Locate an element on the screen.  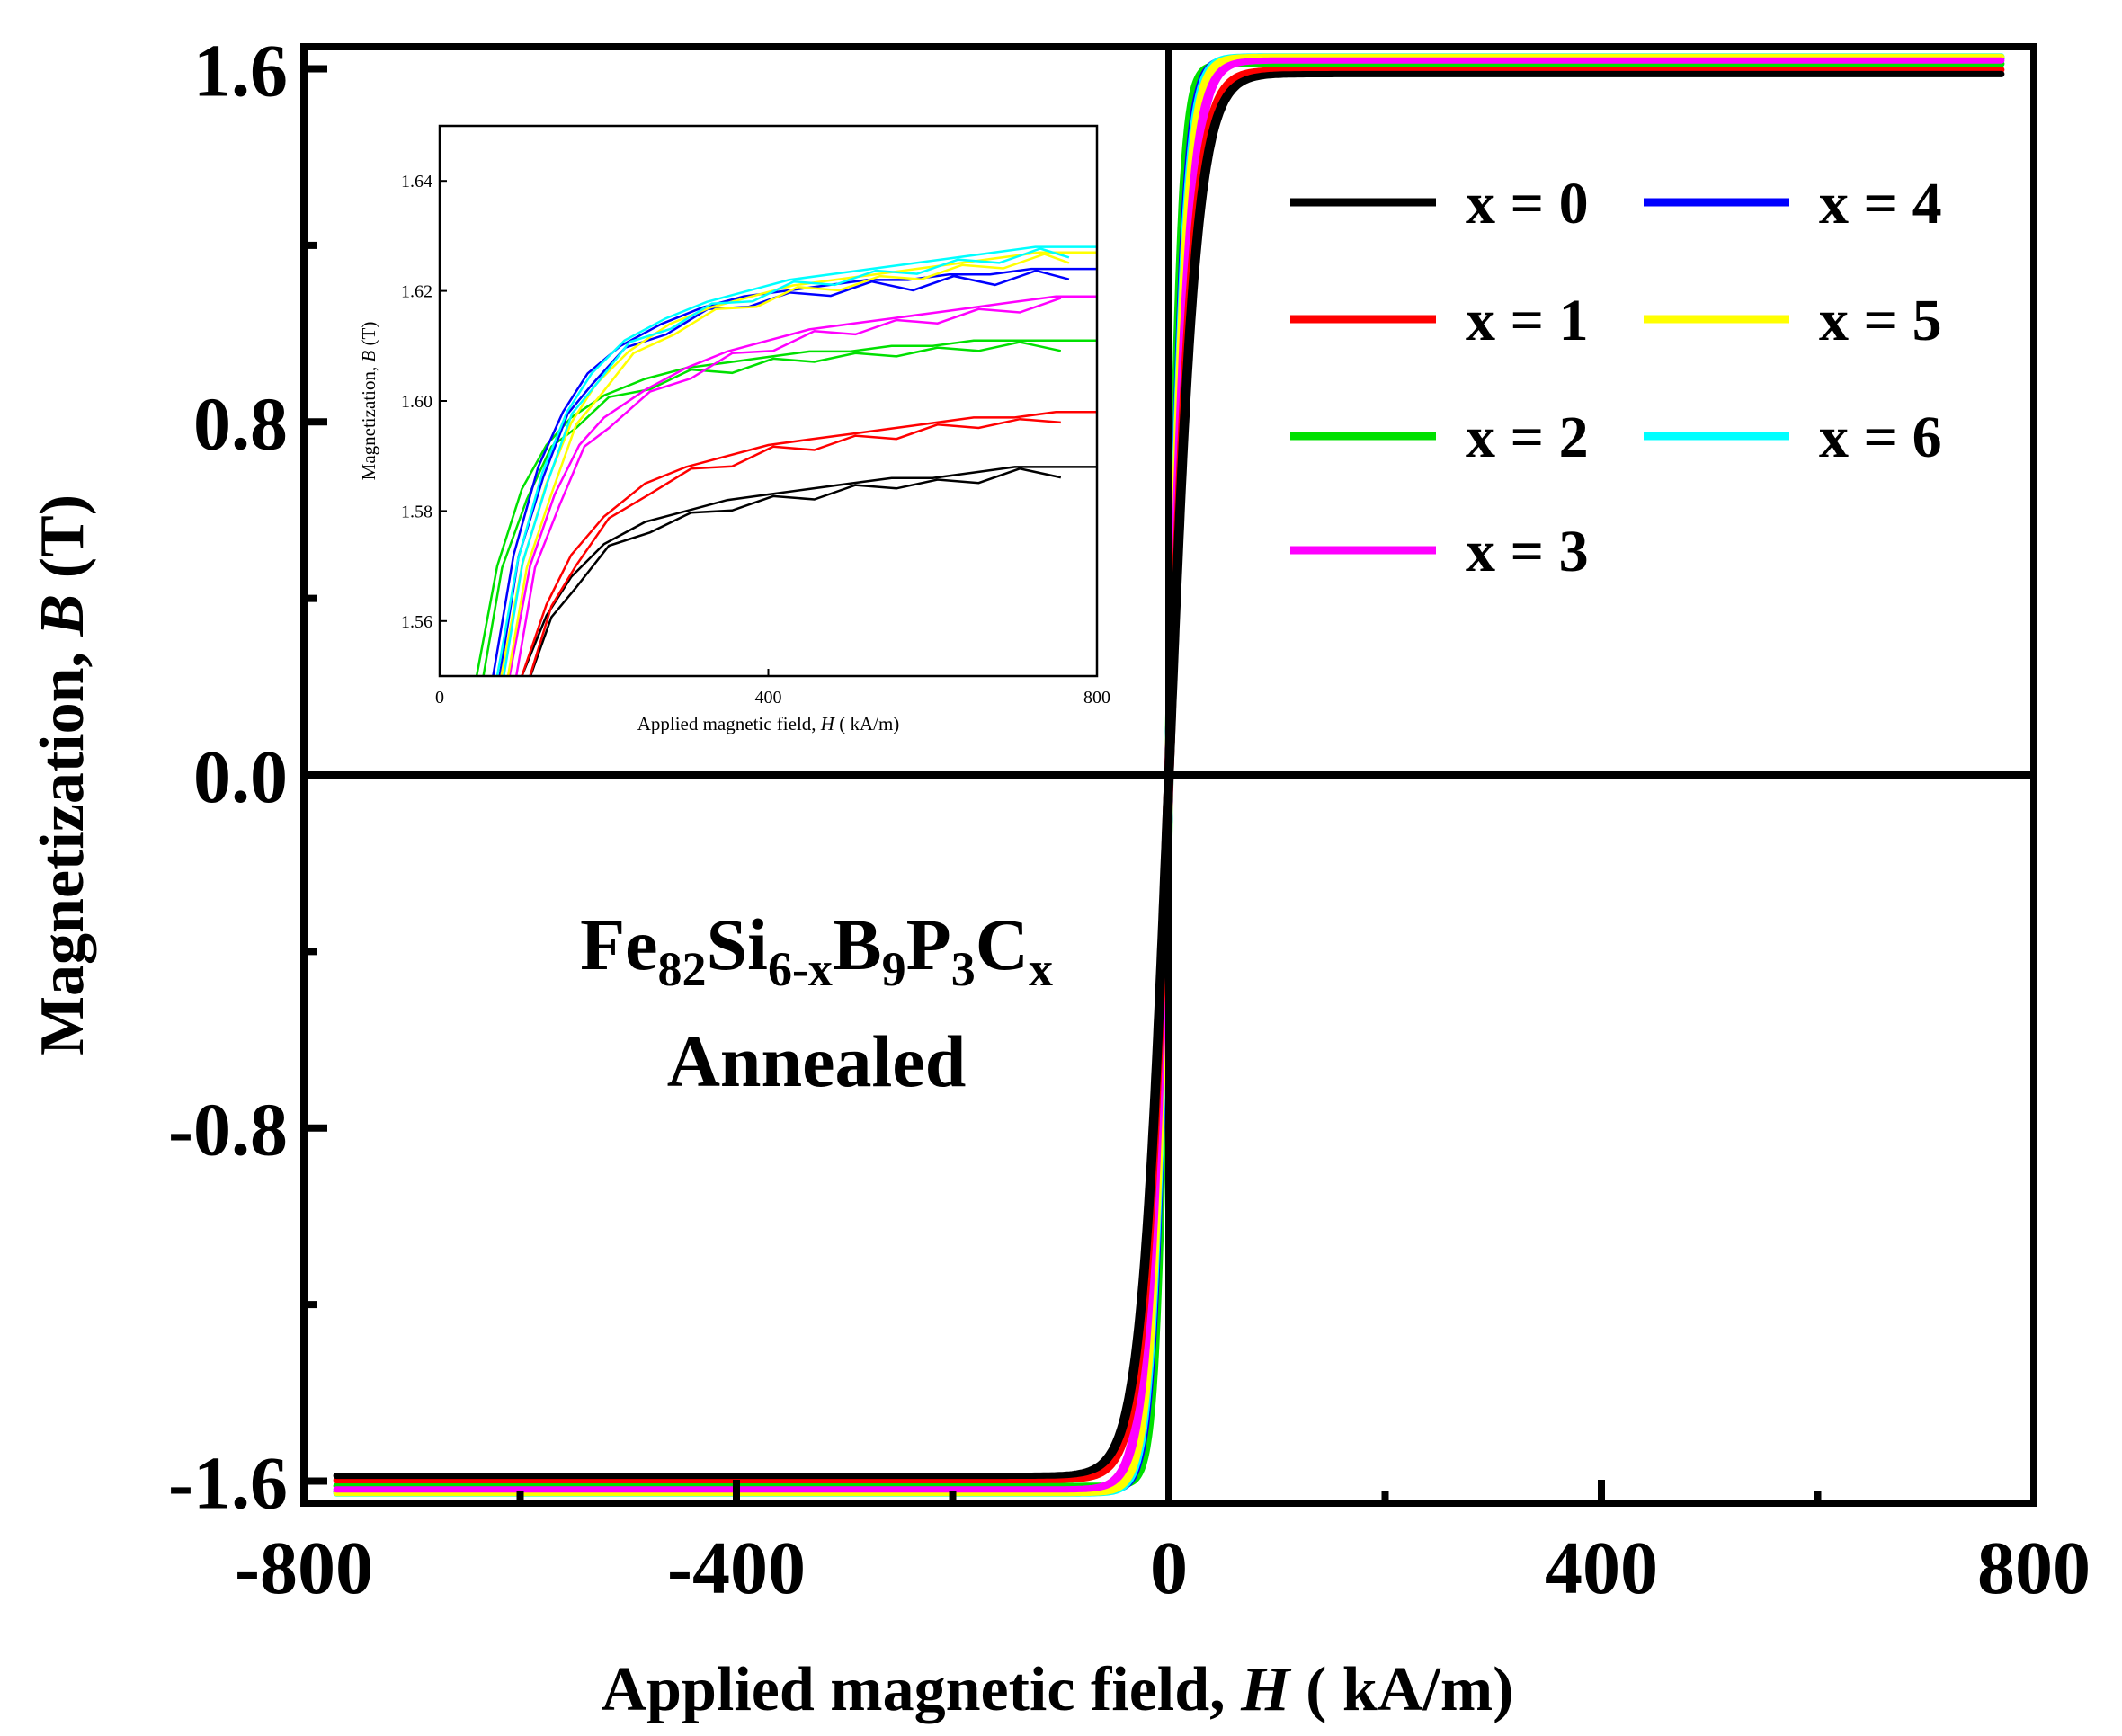
inset-x-tick-label: 0 is located at coordinates (439, 698).